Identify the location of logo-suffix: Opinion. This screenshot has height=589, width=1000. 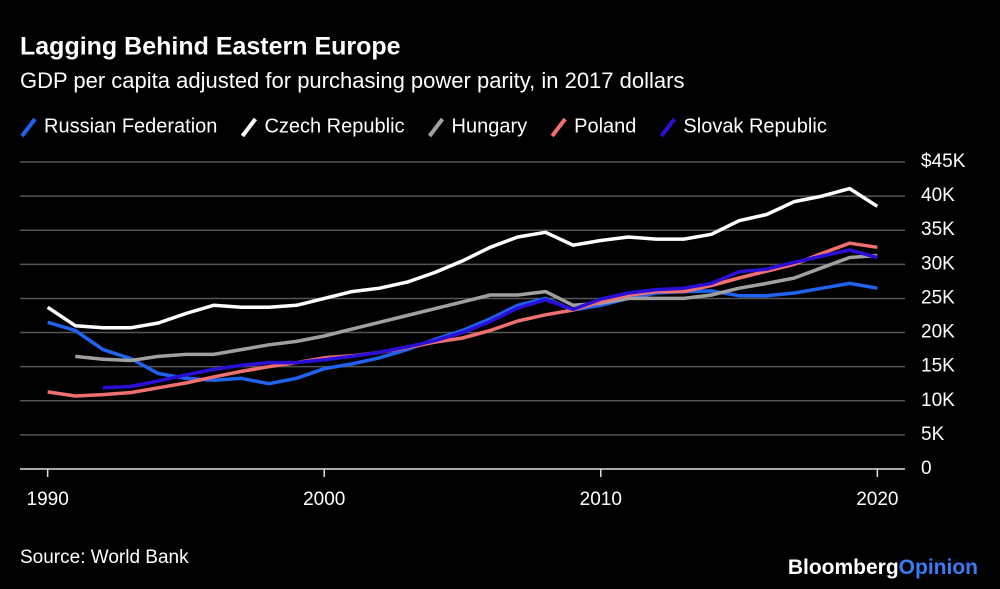
(938, 567).